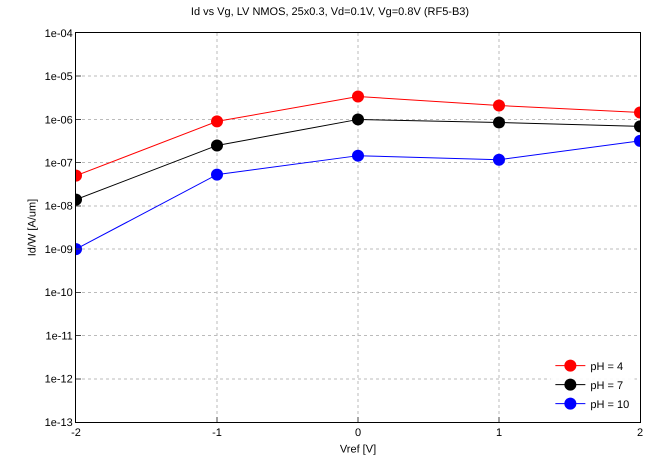 The image size is (660, 470). What do you see at coordinates (58, 120) in the screenshot?
I see `y-tick-label: 1e-06` at bounding box center [58, 120].